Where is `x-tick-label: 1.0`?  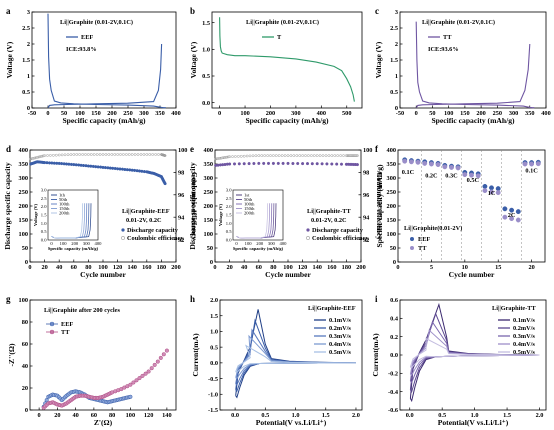
x-tick-label: 1.0 is located at coordinates (296, 415).